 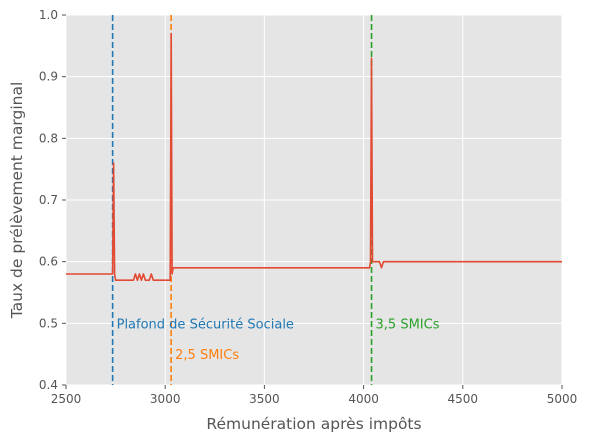 What do you see at coordinates (408, 324) in the screenshot?
I see `reference-line-label: 3,5 SMICs` at bounding box center [408, 324].